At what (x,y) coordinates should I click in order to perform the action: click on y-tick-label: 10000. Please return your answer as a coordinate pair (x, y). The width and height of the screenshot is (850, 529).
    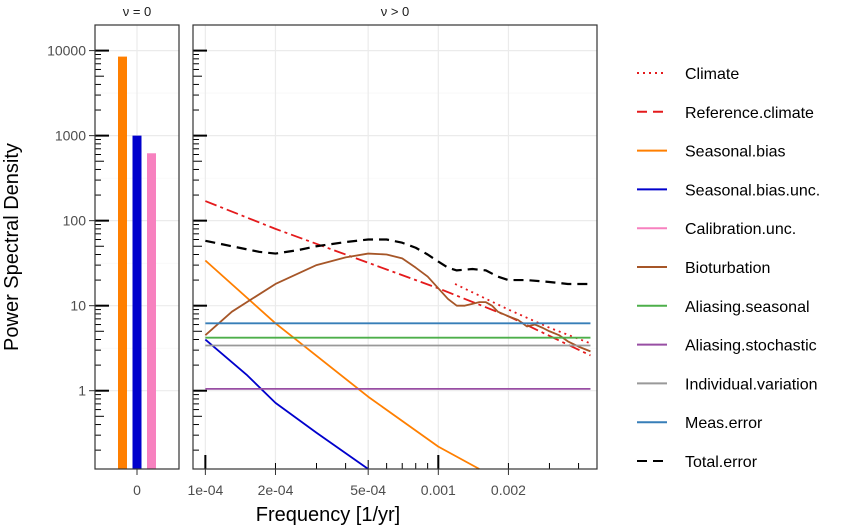
    Looking at the image, I should click on (66, 51).